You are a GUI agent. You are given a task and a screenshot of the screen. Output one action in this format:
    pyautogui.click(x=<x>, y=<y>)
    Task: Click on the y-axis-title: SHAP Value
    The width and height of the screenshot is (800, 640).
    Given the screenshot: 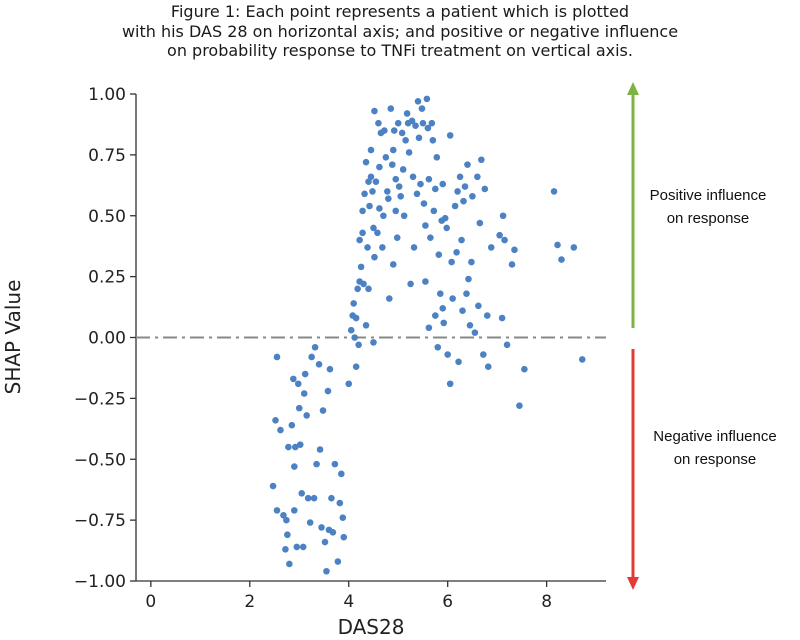 What is the action you would take?
    pyautogui.click(x=13, y=337)
    